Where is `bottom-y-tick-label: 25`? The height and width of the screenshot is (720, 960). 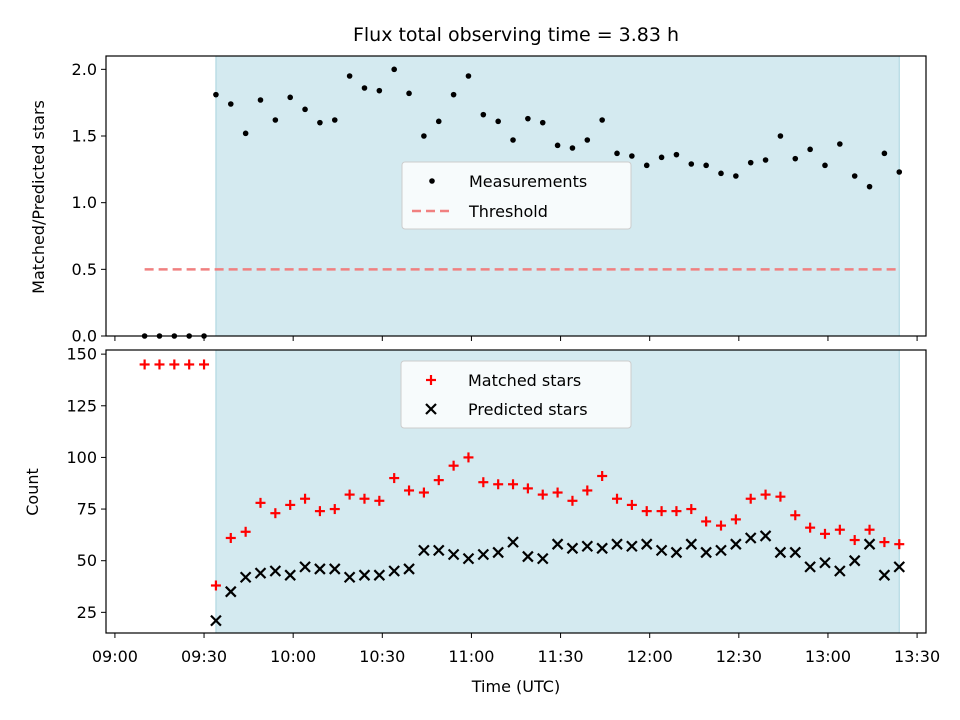
bottom-y-tick-label: 25 is located at coordinates (87, 612).